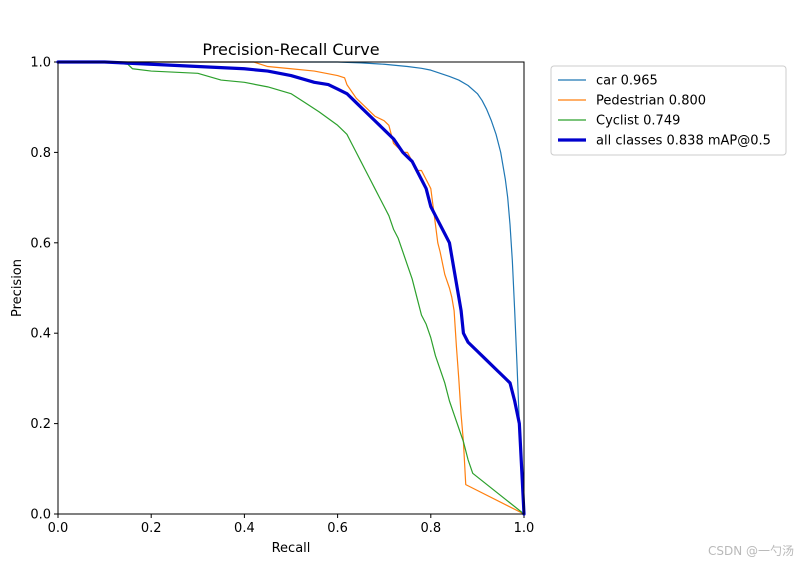 The image size is (806, 569). Describe the element at coordinates (290, 49) in the screenshot. I see `chart-title: Precision-Recall Curve` at that location.